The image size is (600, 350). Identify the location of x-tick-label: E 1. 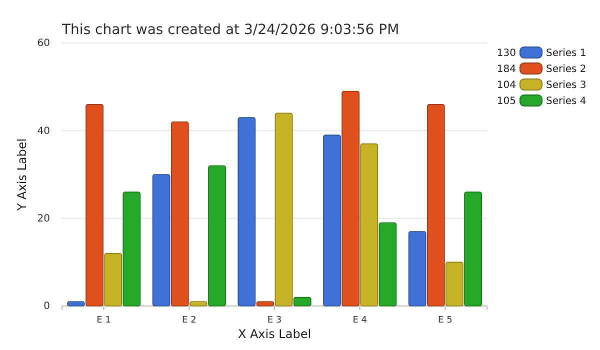
(103, 320).